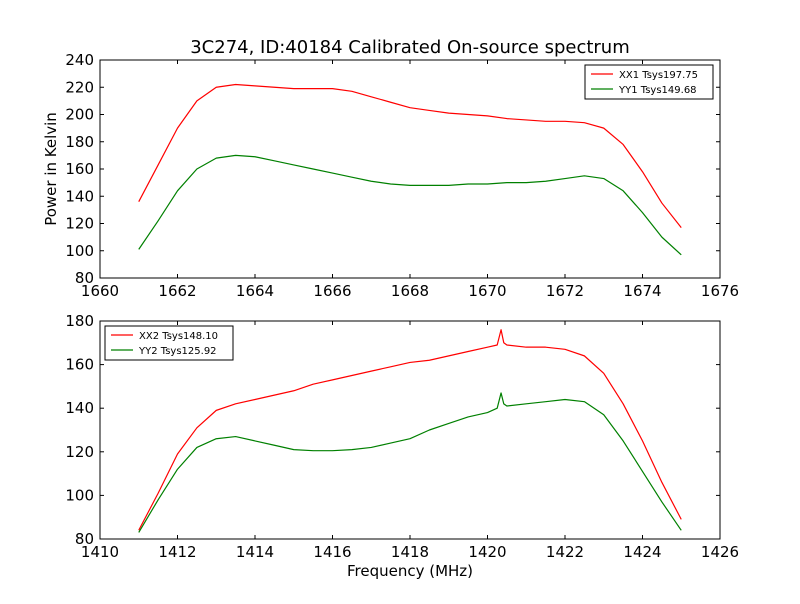  Describe the element at coordinates (178, 336) in the screenshot. I see `legend-label: XX2 Tsys148.10` at that location.